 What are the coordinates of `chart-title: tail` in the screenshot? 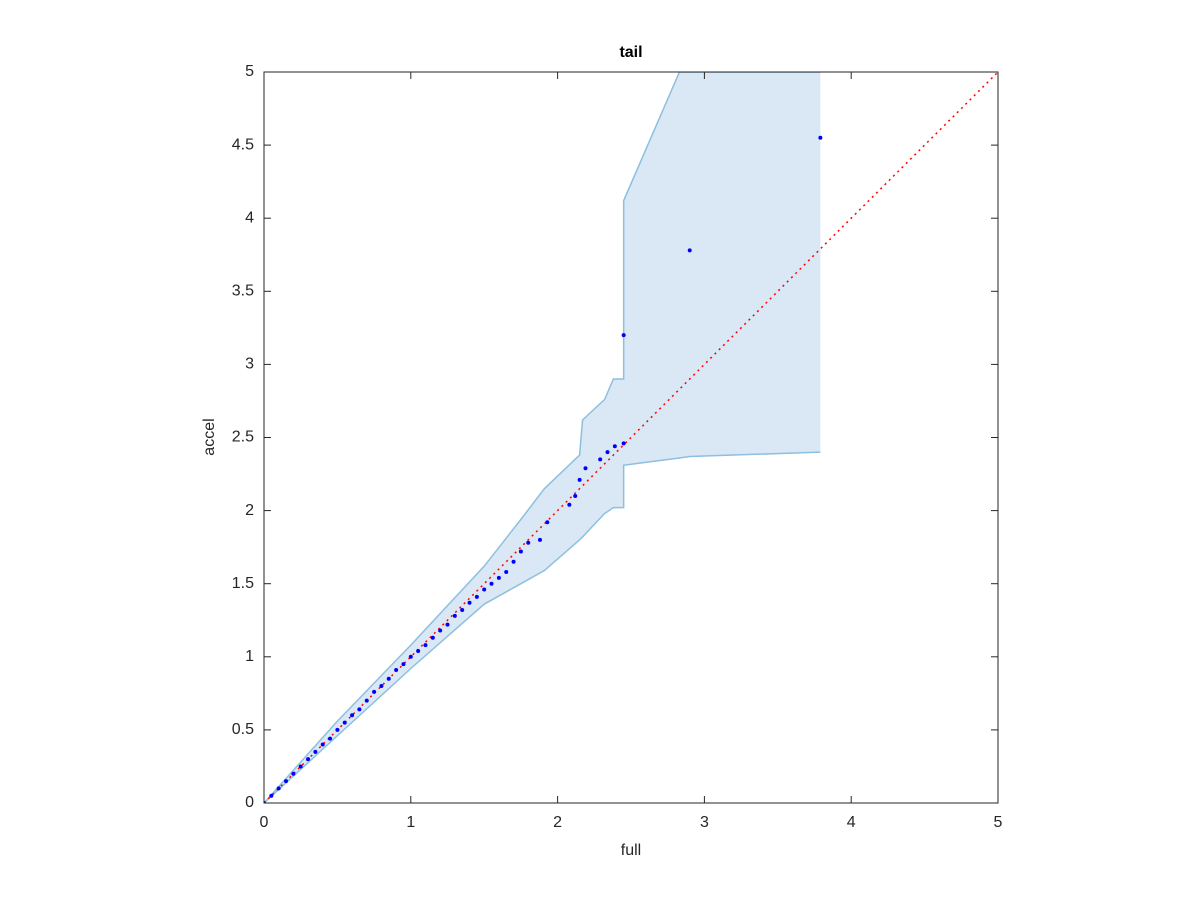 It's located at (630, 52).